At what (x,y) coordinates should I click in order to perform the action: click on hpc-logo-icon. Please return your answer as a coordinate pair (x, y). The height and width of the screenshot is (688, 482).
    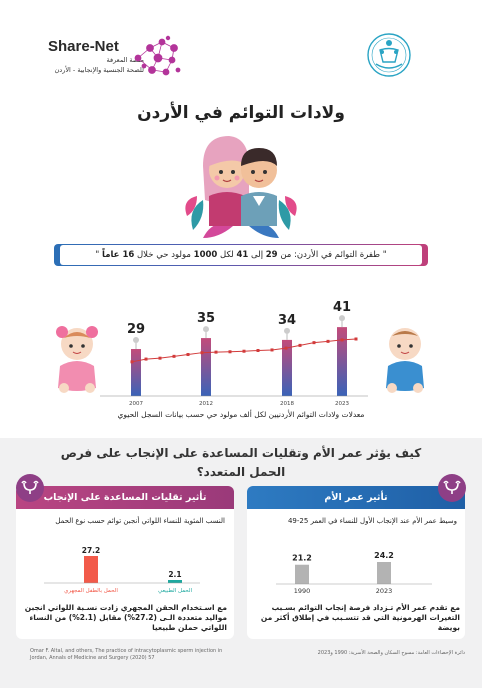
    Looking at the image, I should click on (389, 55).